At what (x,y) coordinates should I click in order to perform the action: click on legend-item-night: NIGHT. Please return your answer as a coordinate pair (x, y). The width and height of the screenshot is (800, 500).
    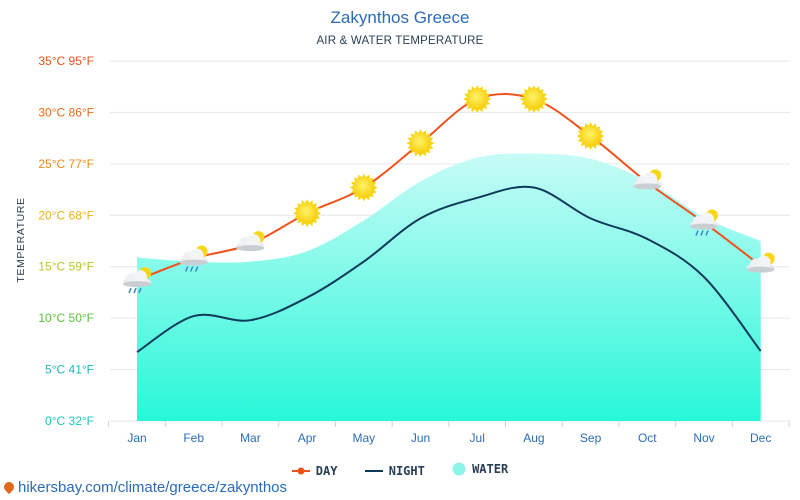
    Looking at the image, I should click on (394, 471).